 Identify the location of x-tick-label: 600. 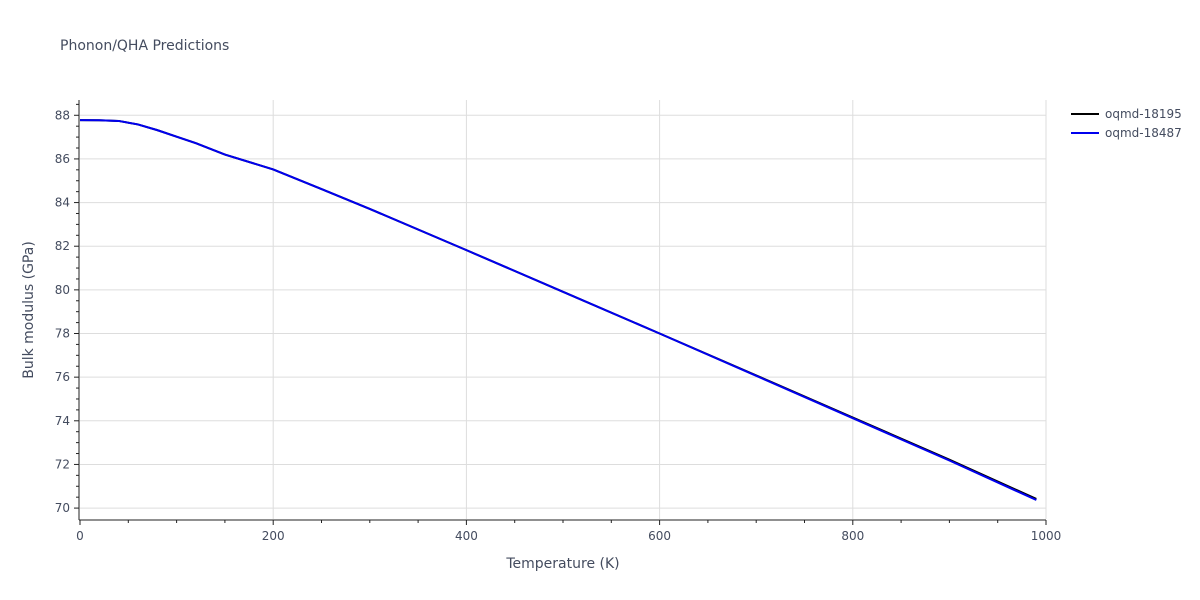
(659, 536).